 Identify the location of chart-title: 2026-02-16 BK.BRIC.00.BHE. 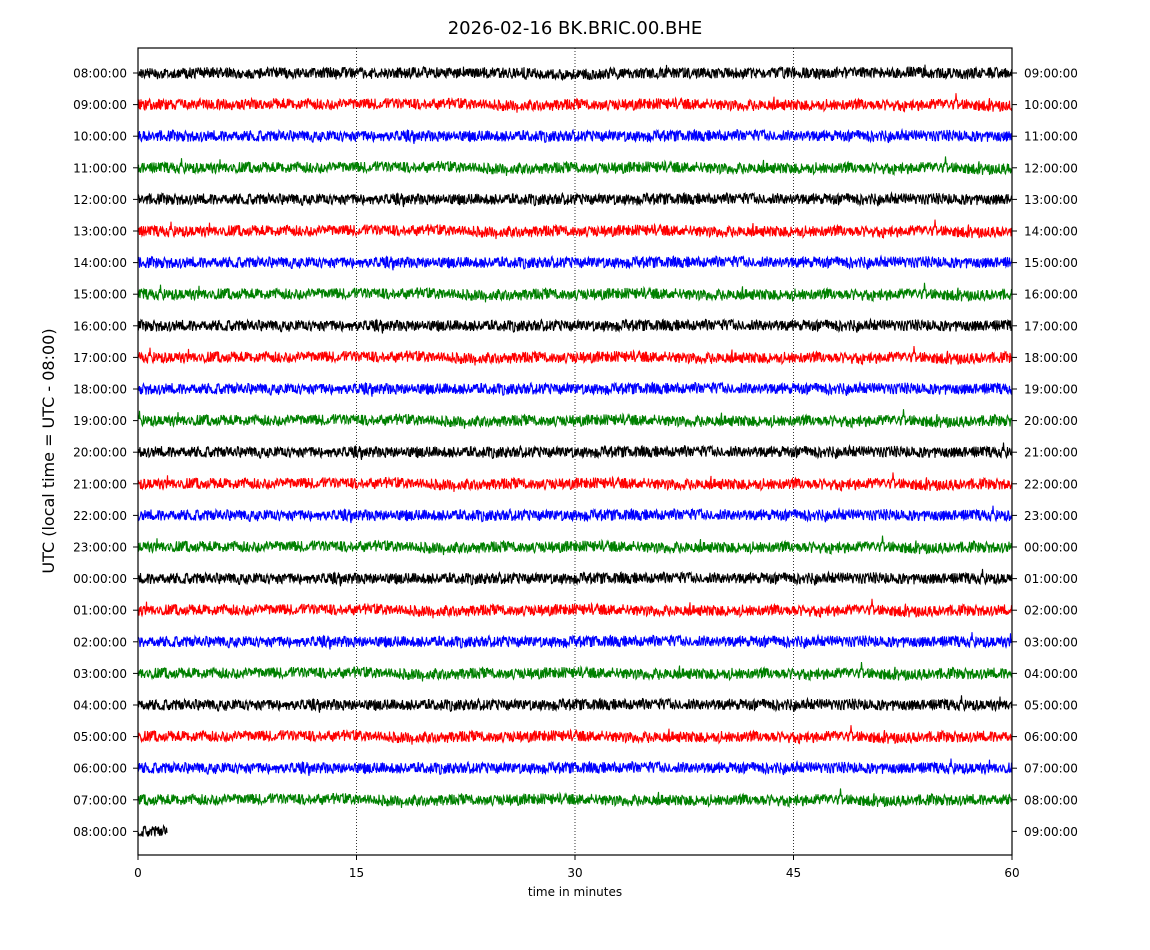
(575, 28).